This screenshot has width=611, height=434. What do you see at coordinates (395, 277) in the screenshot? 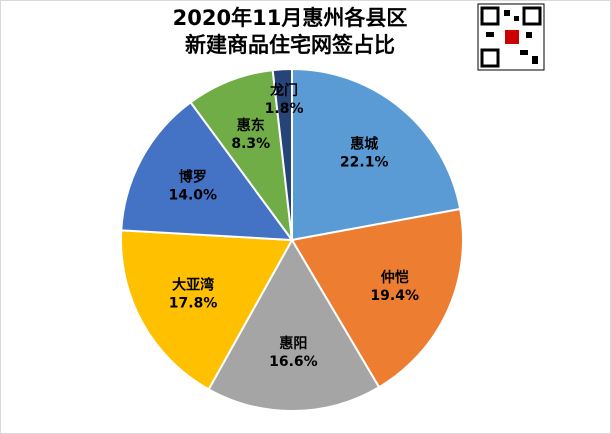
I see `category-label: 仲恺` at bounding box center [395, 277].